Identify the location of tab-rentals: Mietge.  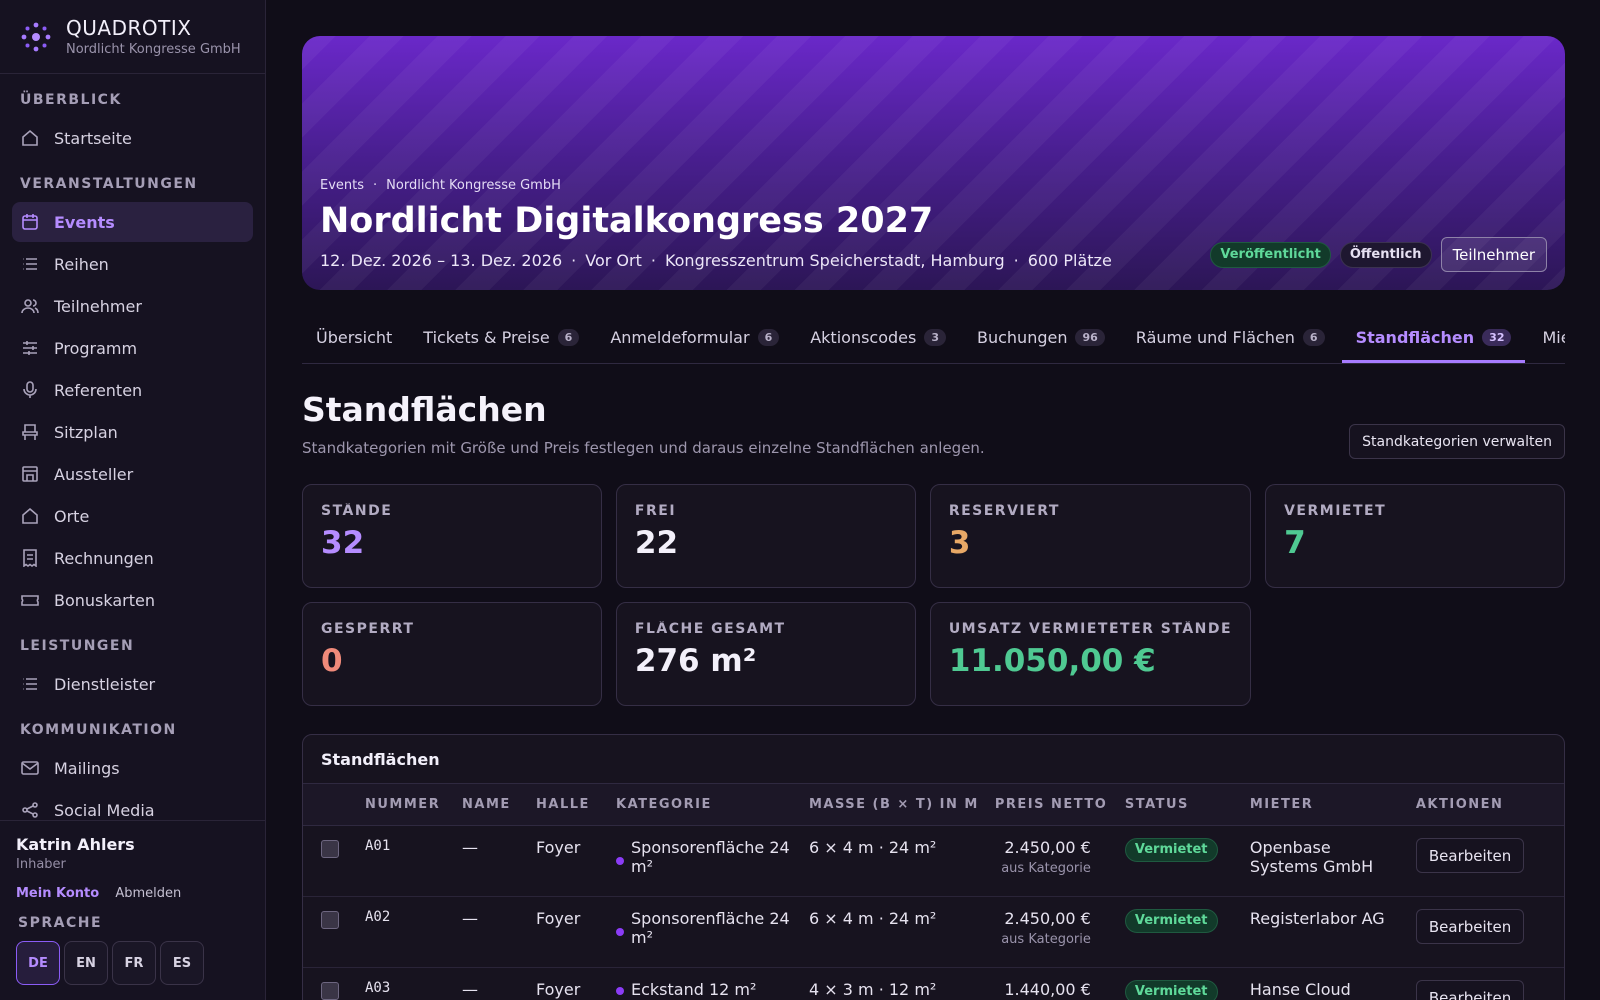
(1546, 339).